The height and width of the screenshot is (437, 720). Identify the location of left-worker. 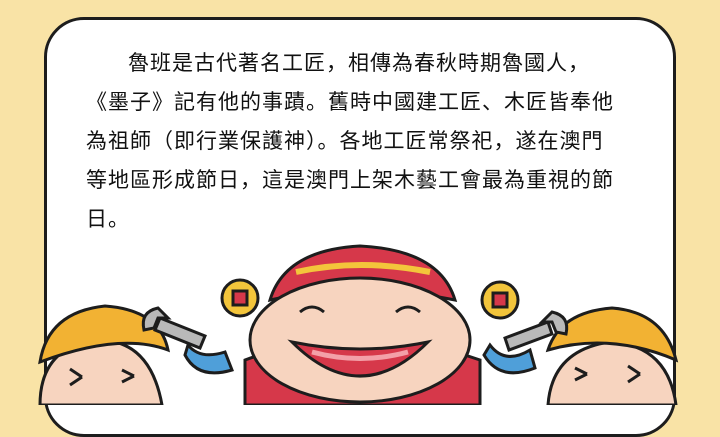
(104, 354).